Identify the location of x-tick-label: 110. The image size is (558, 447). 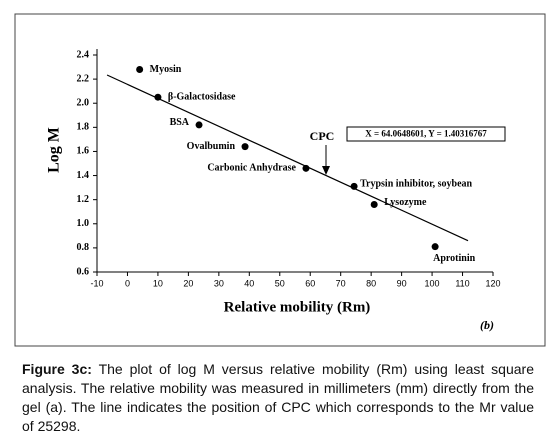
(462, 283).